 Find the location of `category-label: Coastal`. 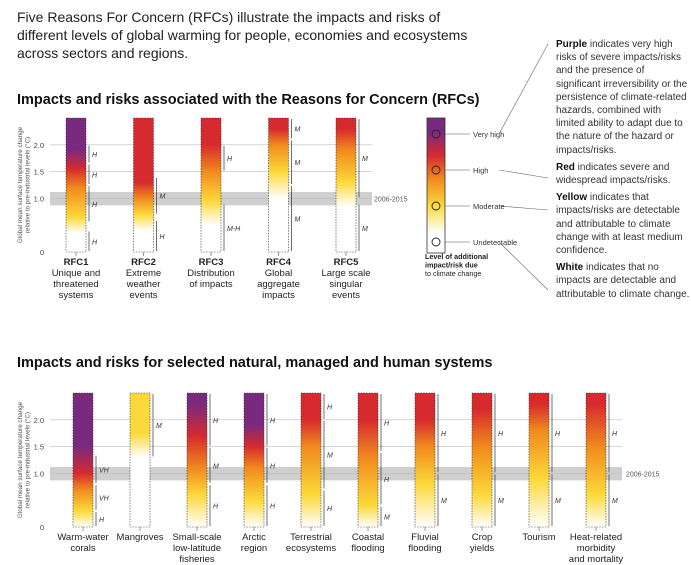

category-label: Coastal is located at coordinates (368, 537).